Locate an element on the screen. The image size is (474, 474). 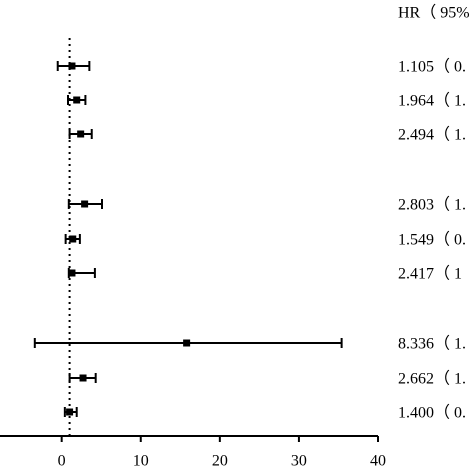
hr-label: 1.964（ 1. is located at coordinates (432, 101).